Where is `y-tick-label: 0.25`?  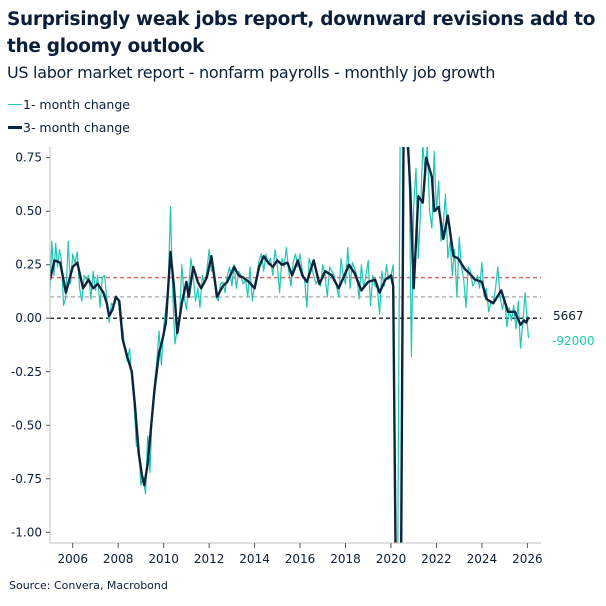 y-tick-label: 0.25 is located at coordinates (28, 265).